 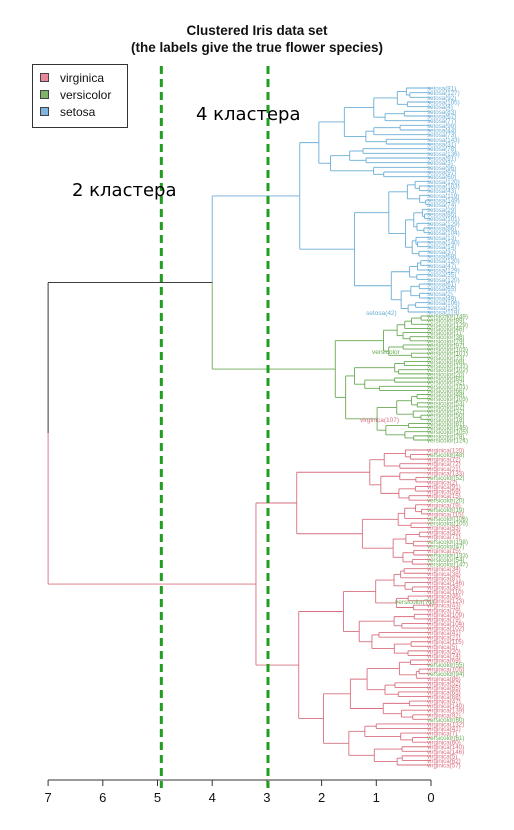 What do you see at coordinates (441, 229) in the screenshot?
I see `leaf-label-30: setosa(86)` at bounding box center [441, 229].